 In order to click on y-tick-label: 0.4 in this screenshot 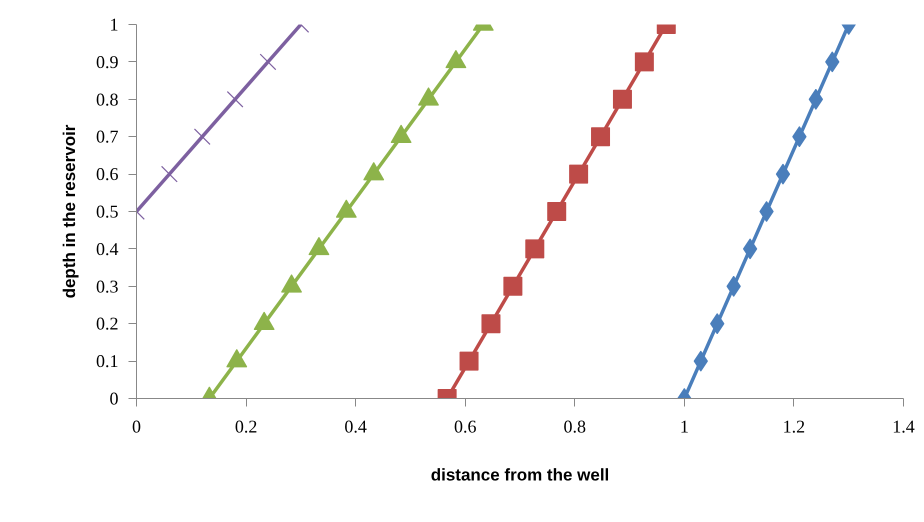, I will do `click(107, 248)`.